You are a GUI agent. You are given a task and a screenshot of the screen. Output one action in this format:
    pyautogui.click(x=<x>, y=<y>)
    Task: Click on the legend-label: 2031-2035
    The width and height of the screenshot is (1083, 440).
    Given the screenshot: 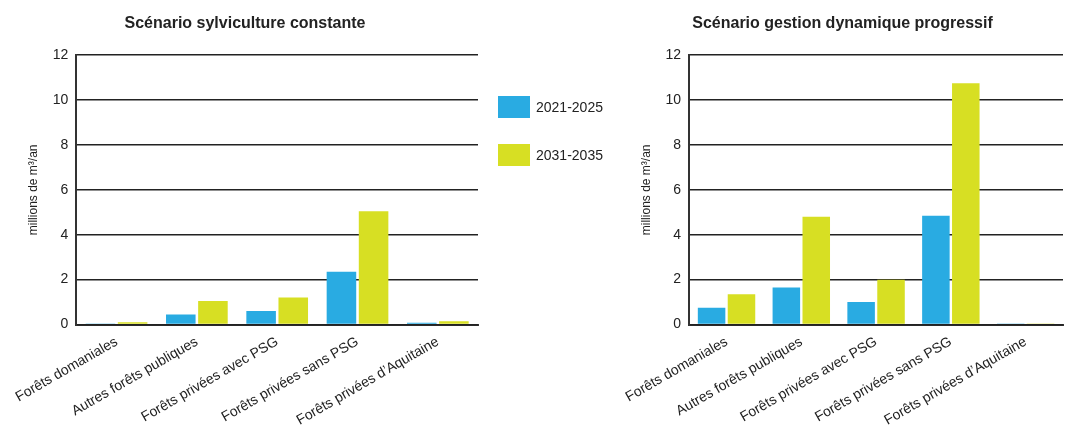 What is the action you would take?
    pyautogui.click(x=569, y=155)
    